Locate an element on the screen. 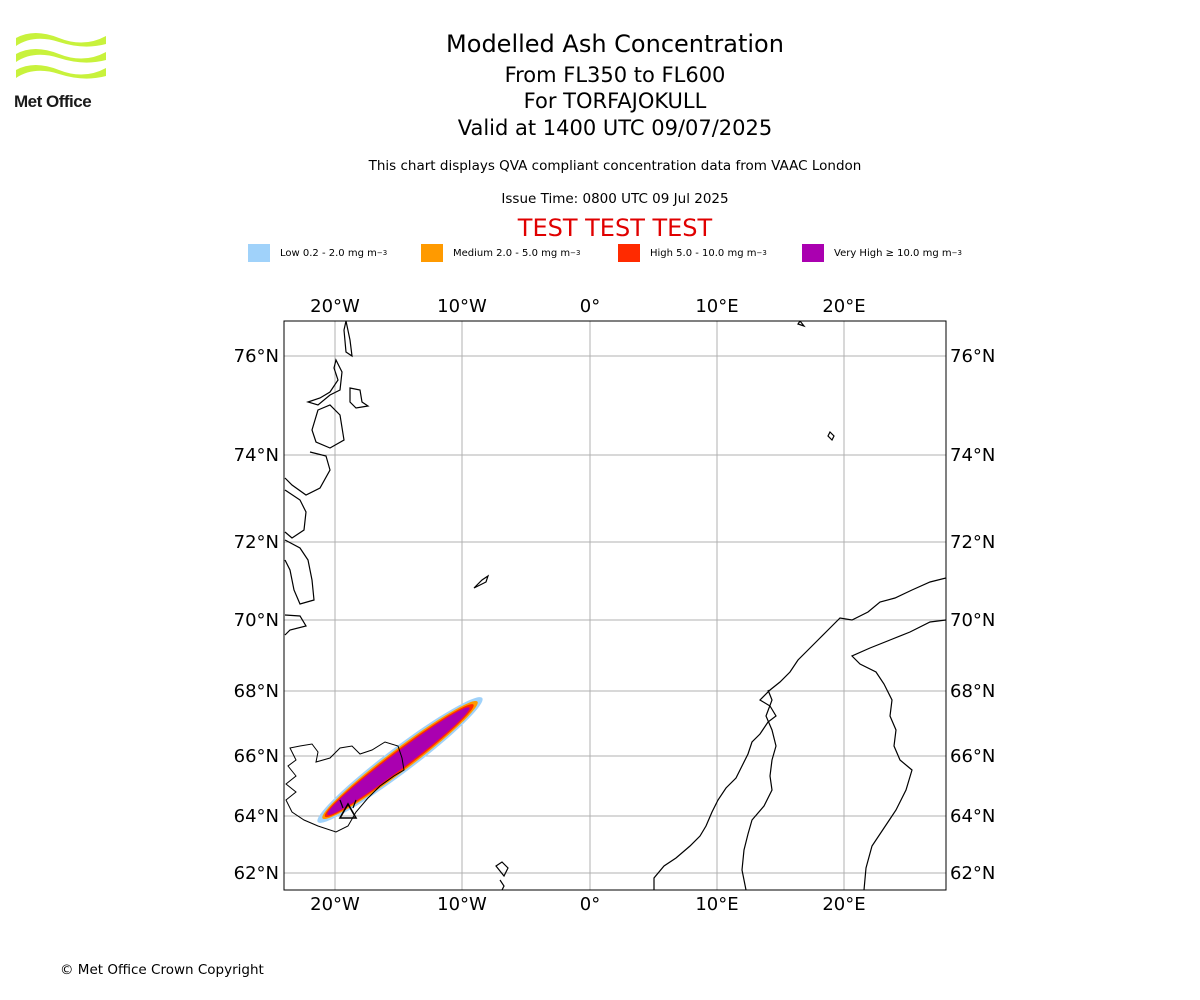 This screenshot has width=1200, height=1000. lon-label-bottom-0: 0° is located at coordinates (590, 904).